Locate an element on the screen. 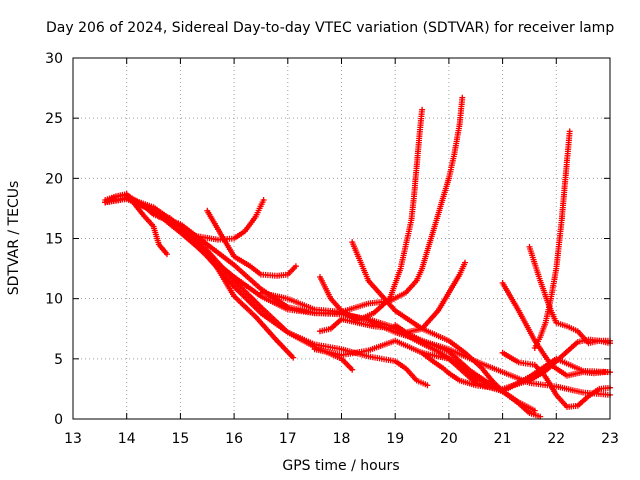 The width and height of the screenshot is (640, 480). y-axis-label: SDTVAR / TECUs is located at coordinates (14, 238).